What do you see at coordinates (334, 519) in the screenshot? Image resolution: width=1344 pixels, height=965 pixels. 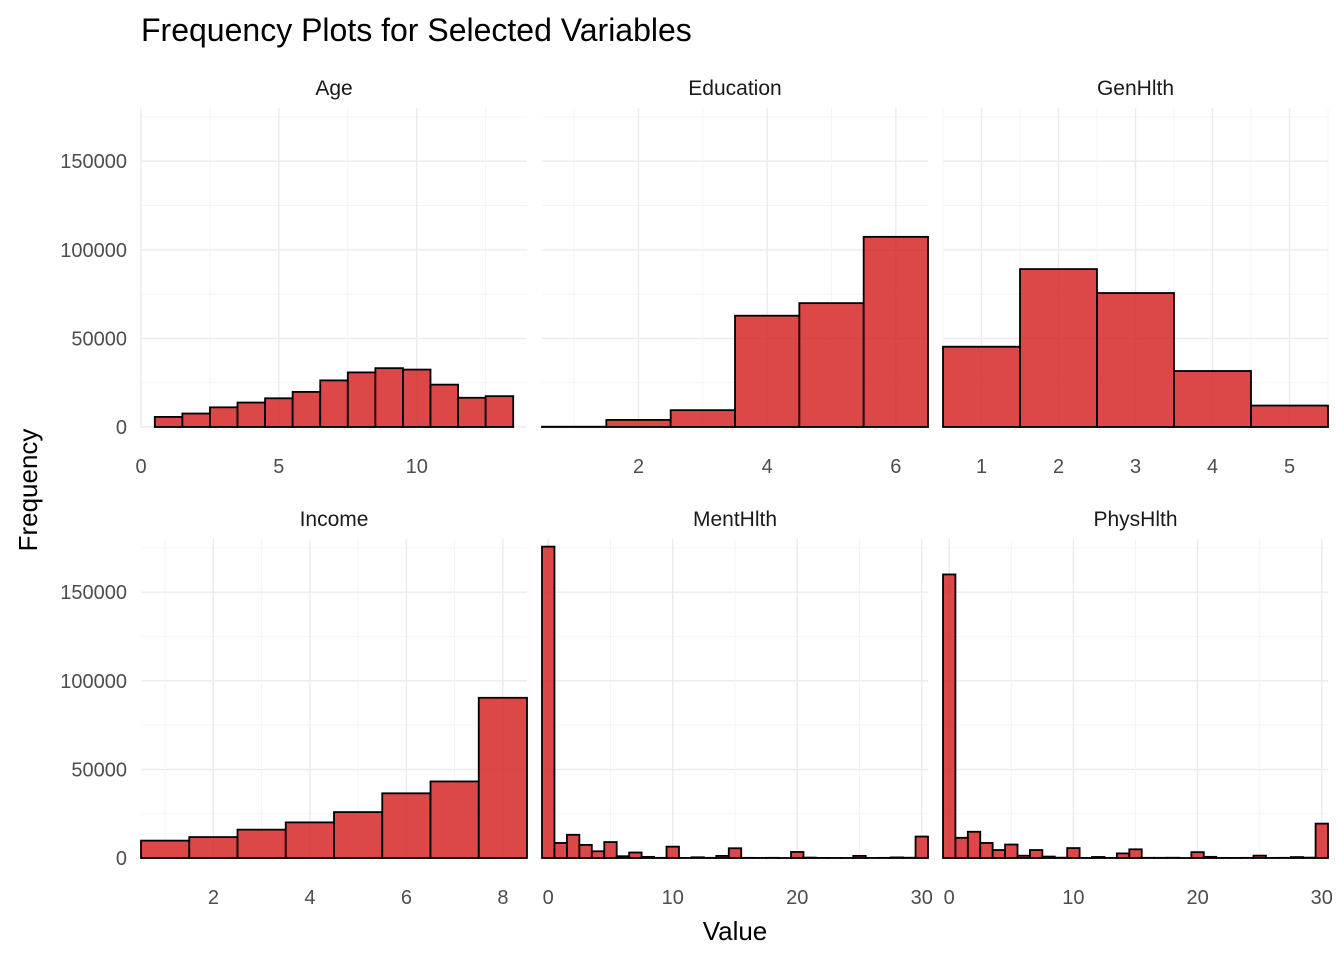 I see `facet-strip-label: Income` at bounding box center [334, 519].